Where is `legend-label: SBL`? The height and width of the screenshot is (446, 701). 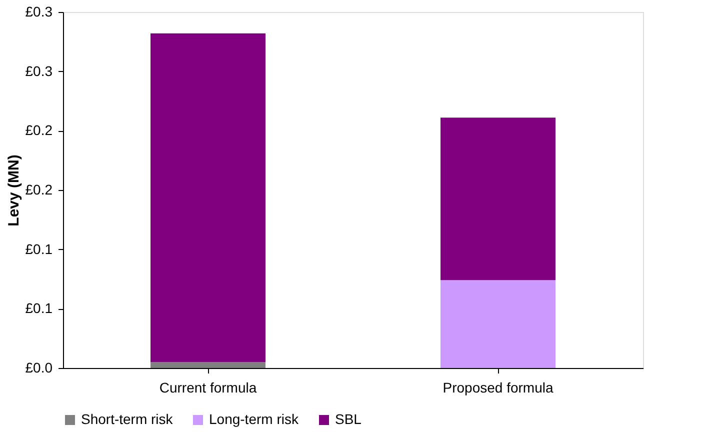 legend-label: SBL is located at coordinates (348, 419).